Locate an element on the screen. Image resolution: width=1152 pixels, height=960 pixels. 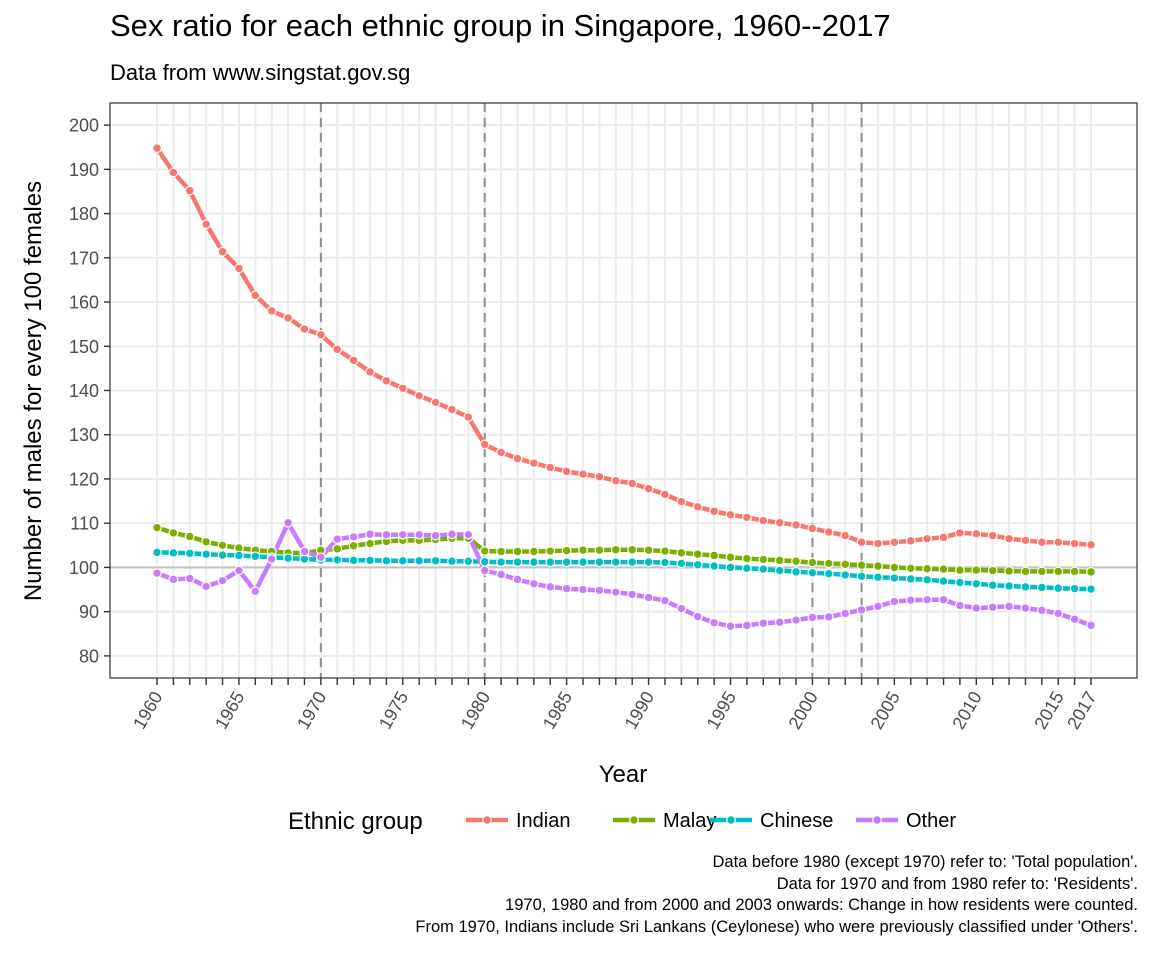
x-tick-label: 1960 is located at coordinates (147, 710).